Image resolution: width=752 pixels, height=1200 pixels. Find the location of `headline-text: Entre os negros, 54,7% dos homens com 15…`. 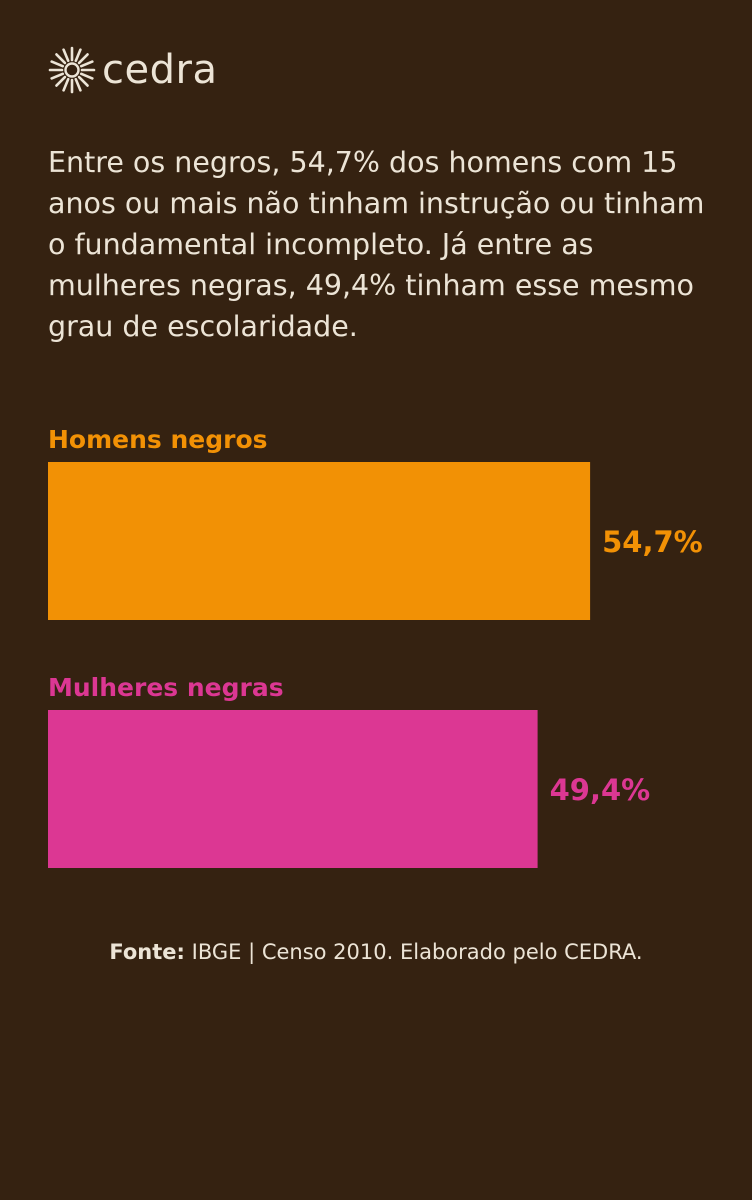

headline-text: Entre os negros, 54,7% dos homens com 15… is located at coordinates (376, 244).